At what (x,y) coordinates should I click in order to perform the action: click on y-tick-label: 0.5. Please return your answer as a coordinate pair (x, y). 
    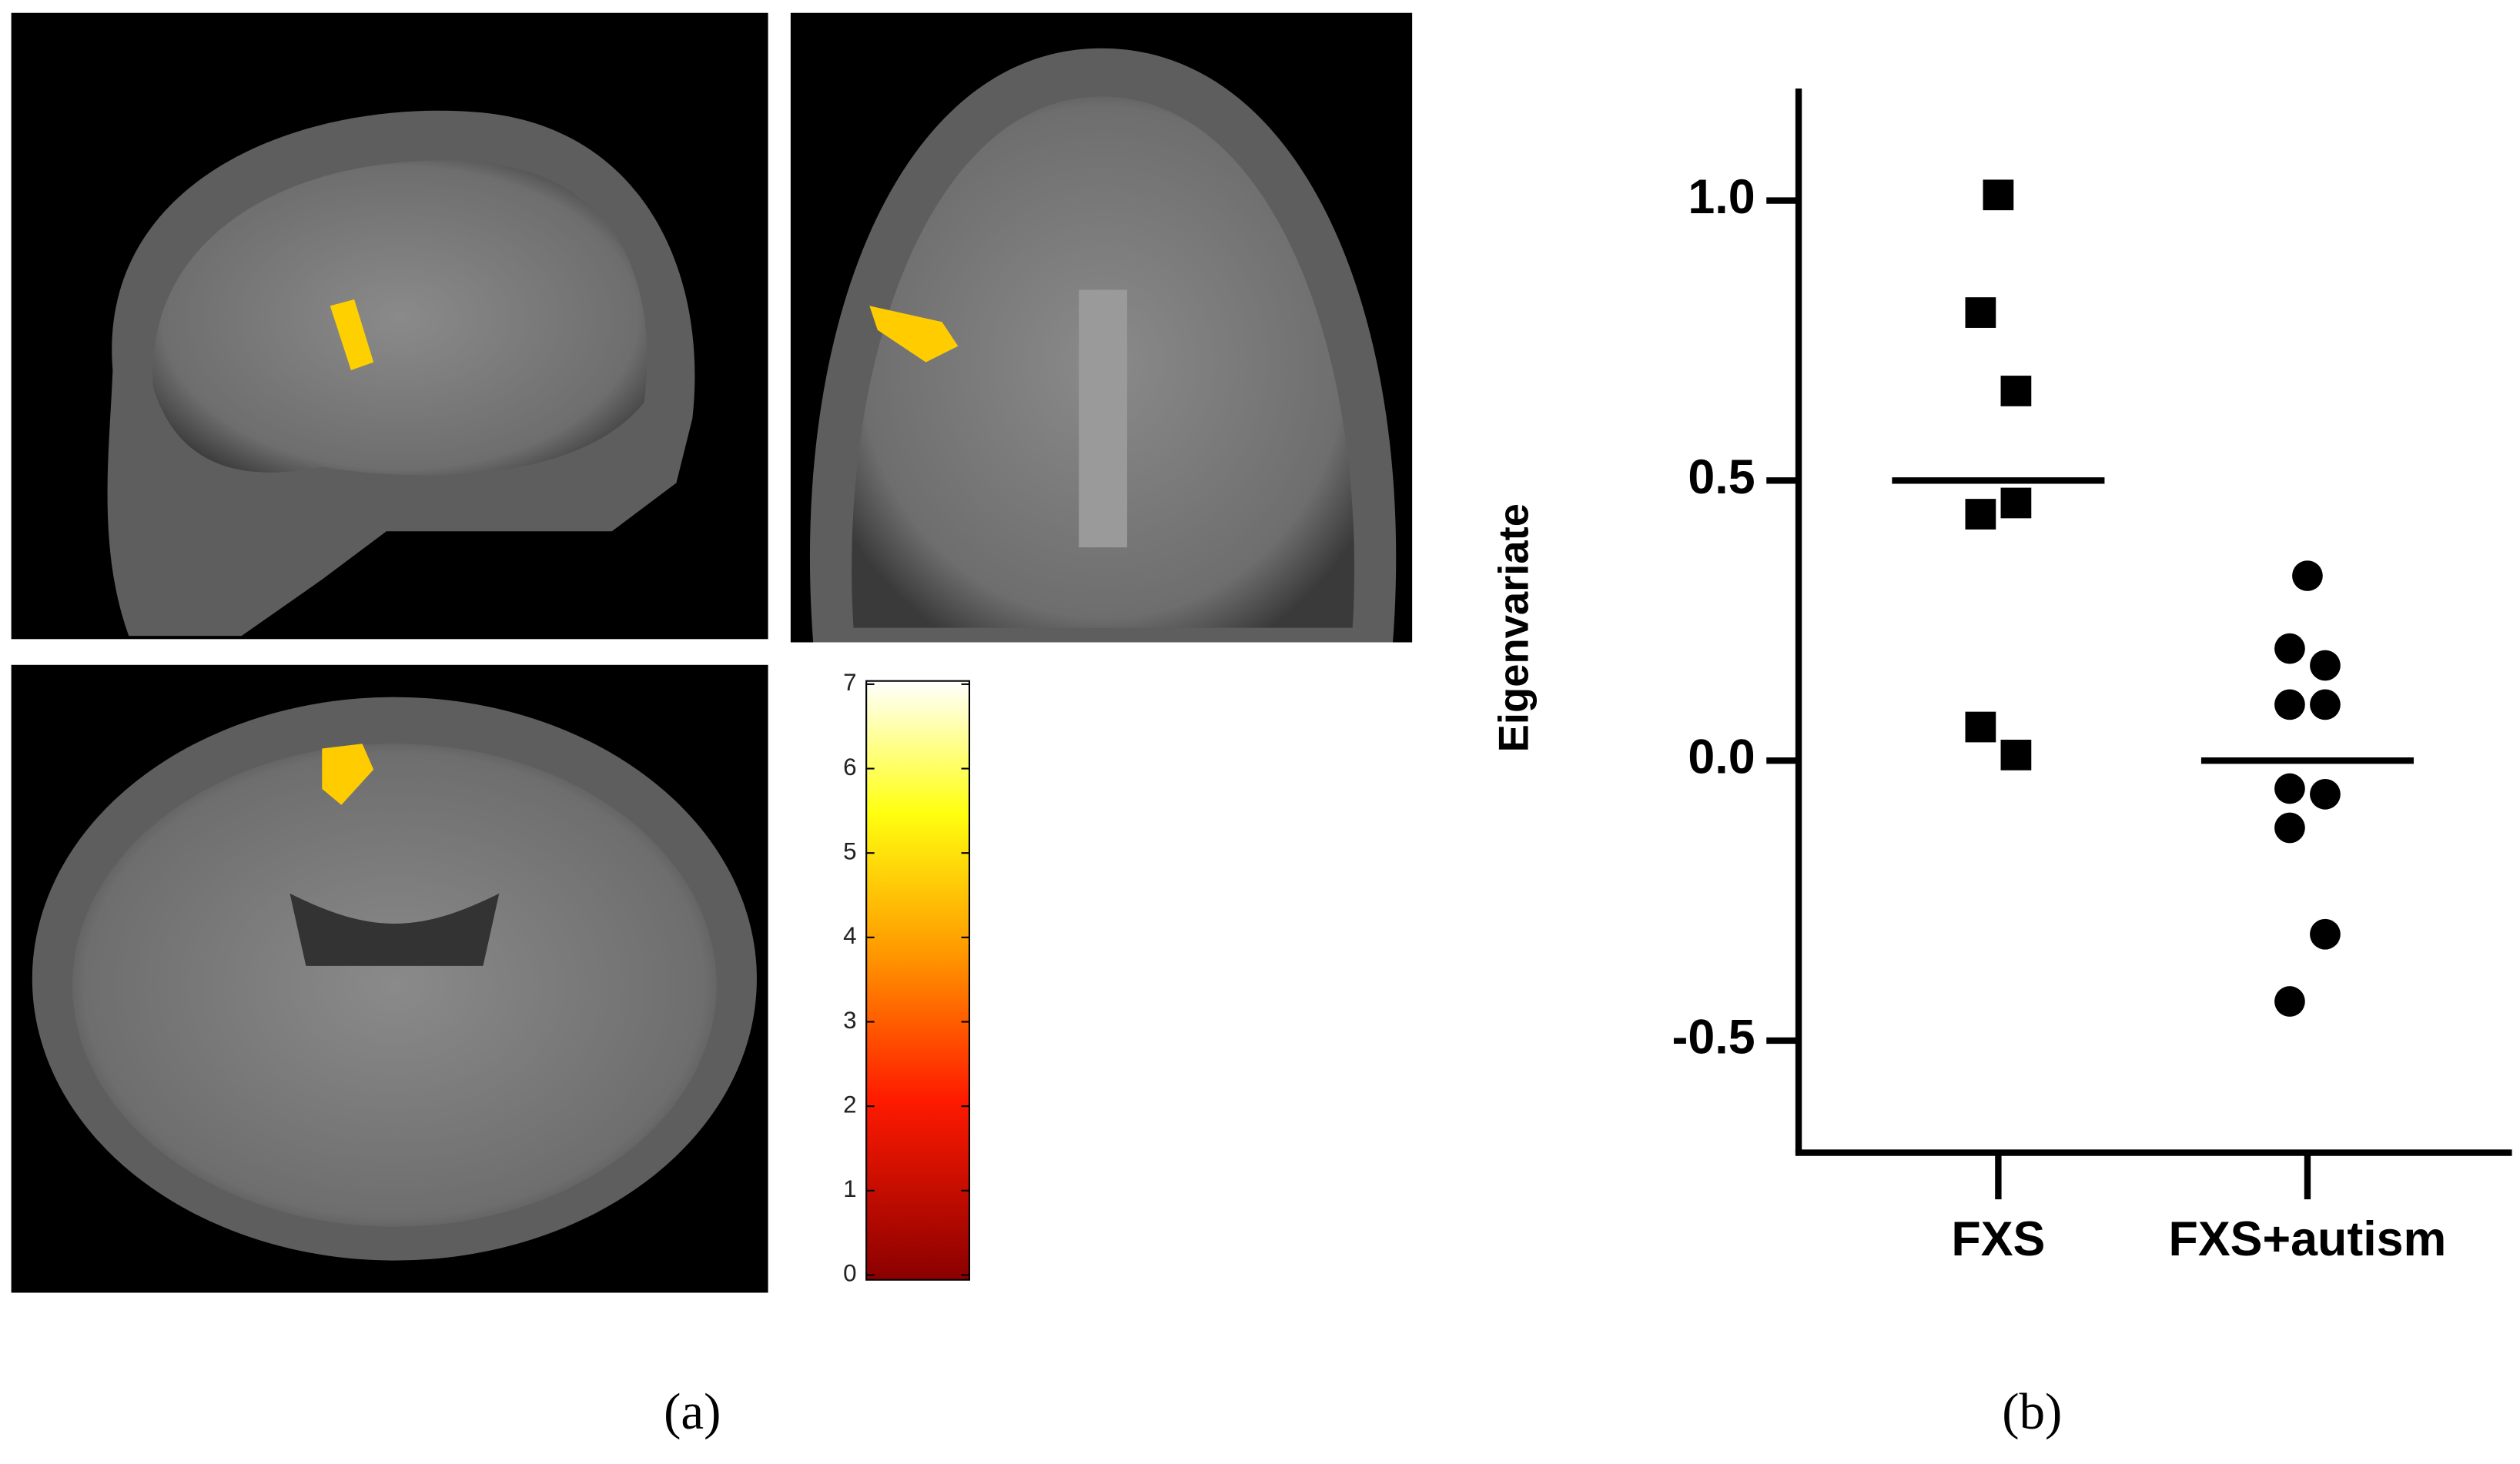
    Looking at the image, I should click on (1721, 477).